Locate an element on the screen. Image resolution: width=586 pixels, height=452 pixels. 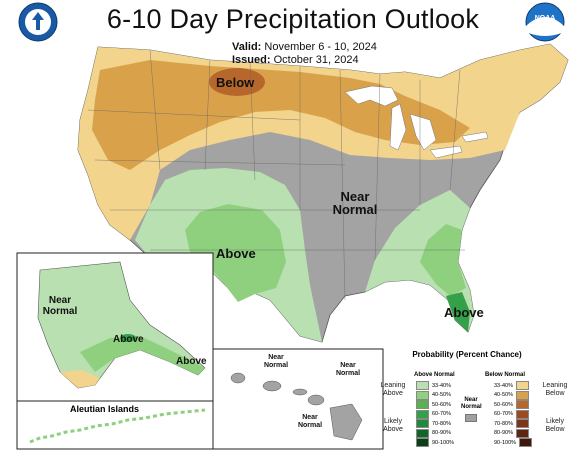
legend-below-row: 33-40% is located at coordinates (511, 385).